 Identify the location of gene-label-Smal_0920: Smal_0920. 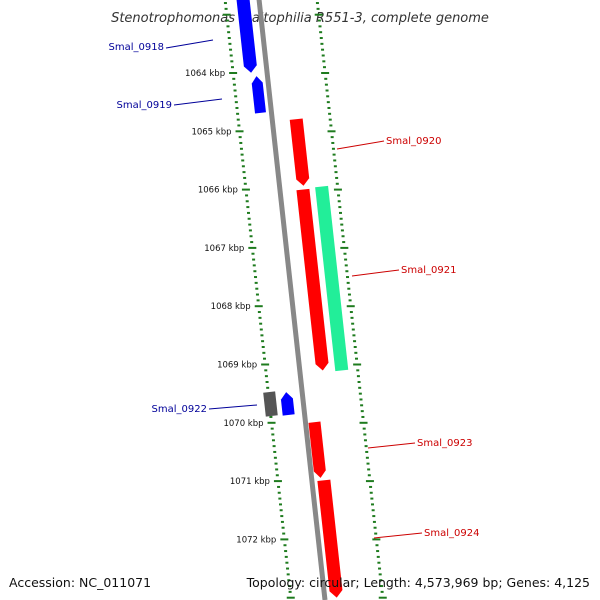
(413, 141).